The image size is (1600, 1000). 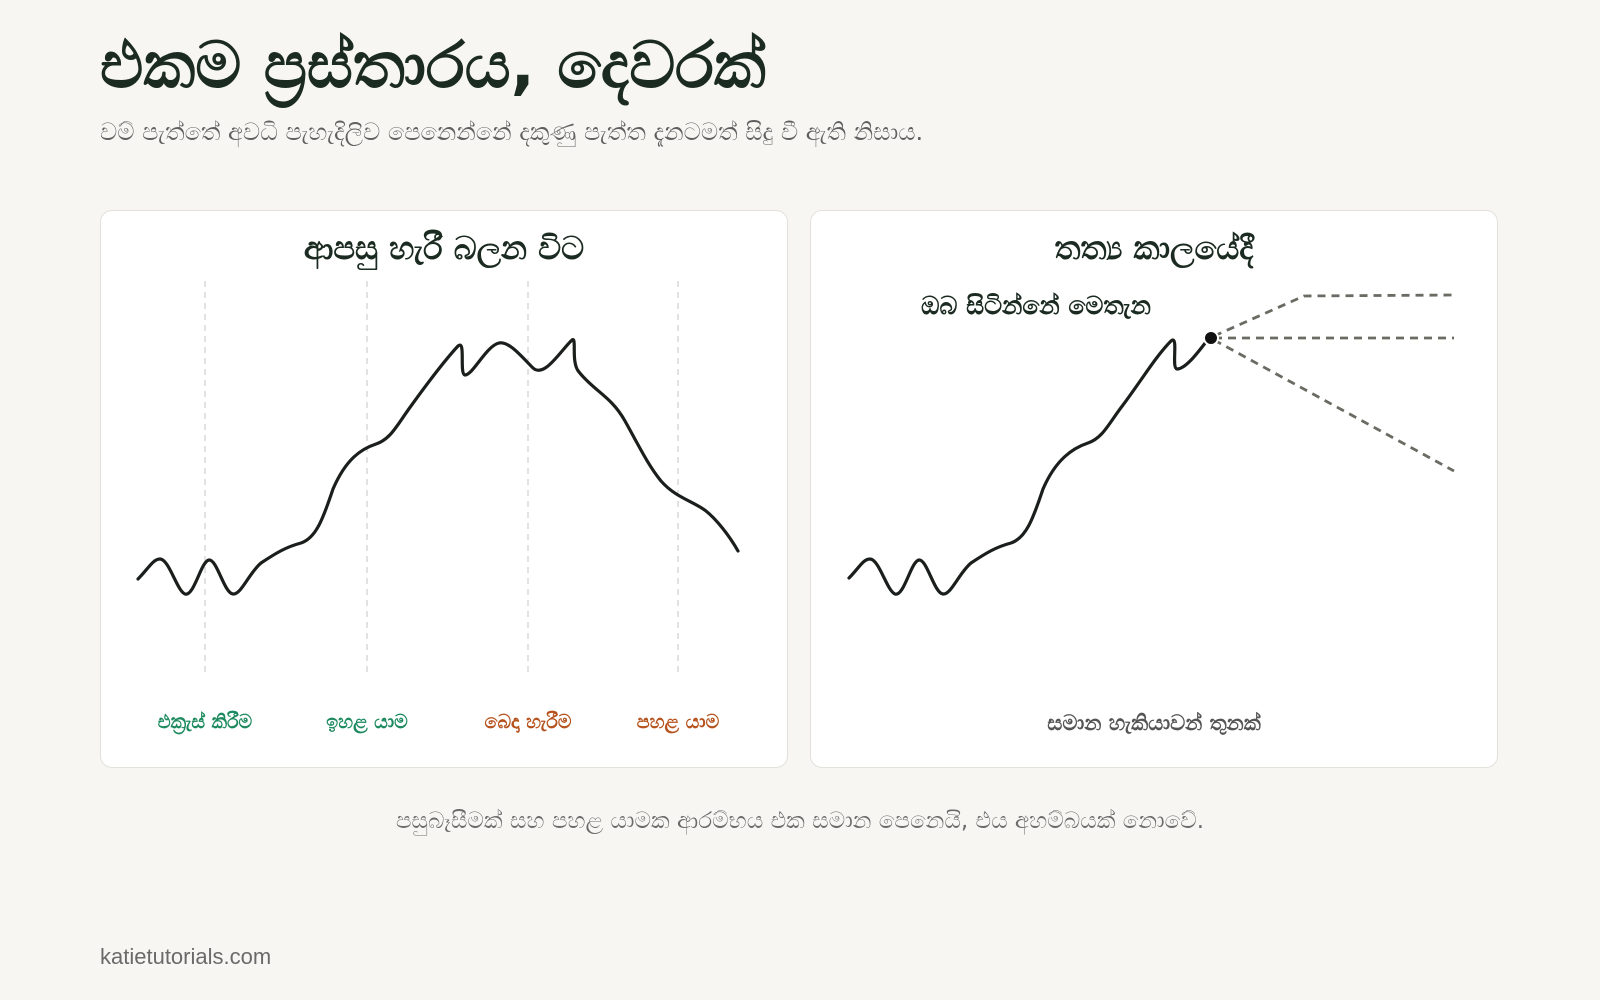 I want to click on realtime-chart, so click(x=1151, y=444).